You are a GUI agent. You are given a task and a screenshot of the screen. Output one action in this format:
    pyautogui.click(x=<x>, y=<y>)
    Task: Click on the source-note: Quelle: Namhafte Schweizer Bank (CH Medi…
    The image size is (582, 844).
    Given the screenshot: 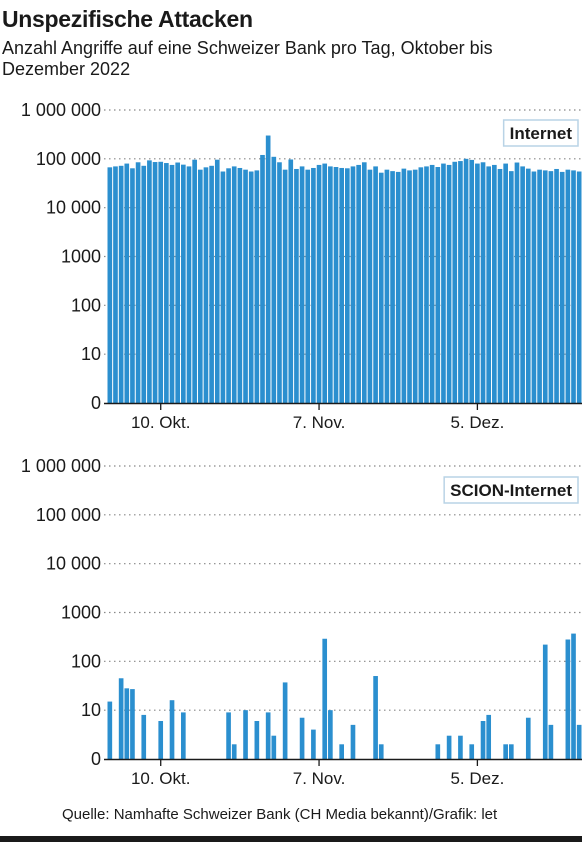 What is the action you would take?
    pyautogui.click(x=280, y=814)
    